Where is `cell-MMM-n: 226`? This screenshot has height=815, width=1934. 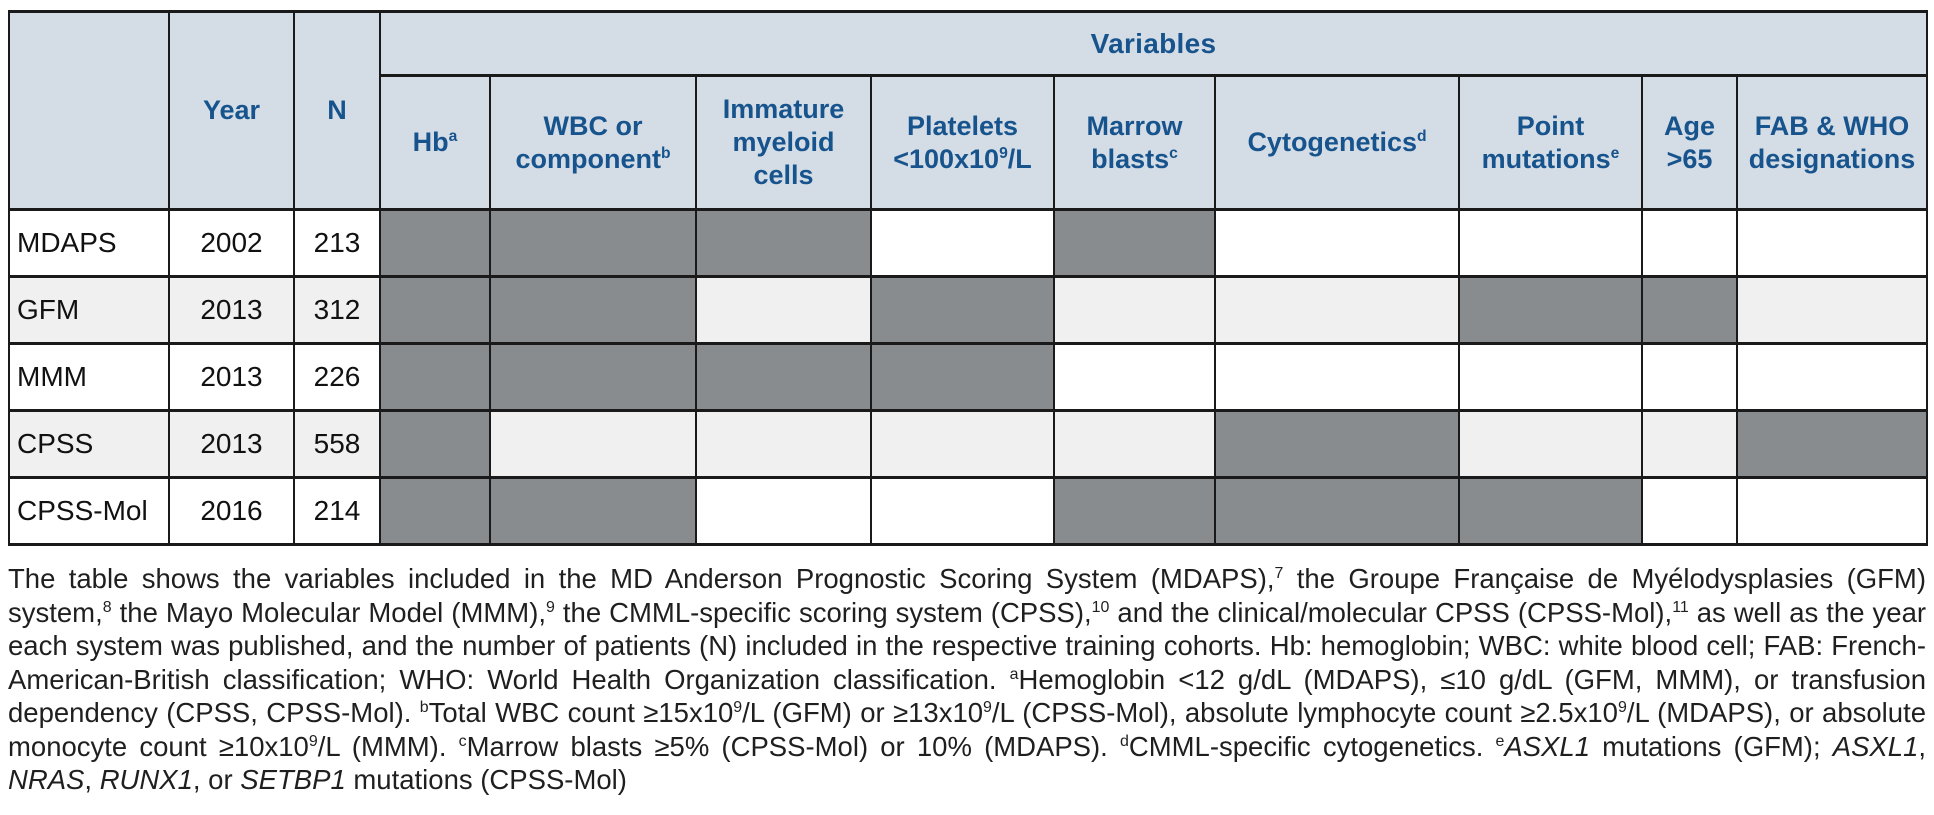 cell-MMM-n: 226 is located at coordinates (337, 377).